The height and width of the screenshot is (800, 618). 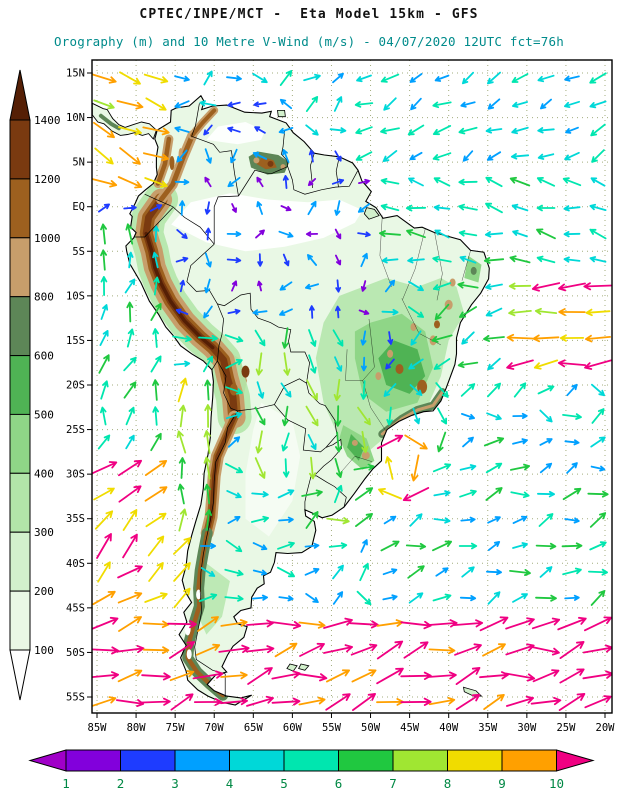 What do you see at coordinates (124, 121) in the screenshot?
I see `central-america-landmass` at bounding box center [124, 121].